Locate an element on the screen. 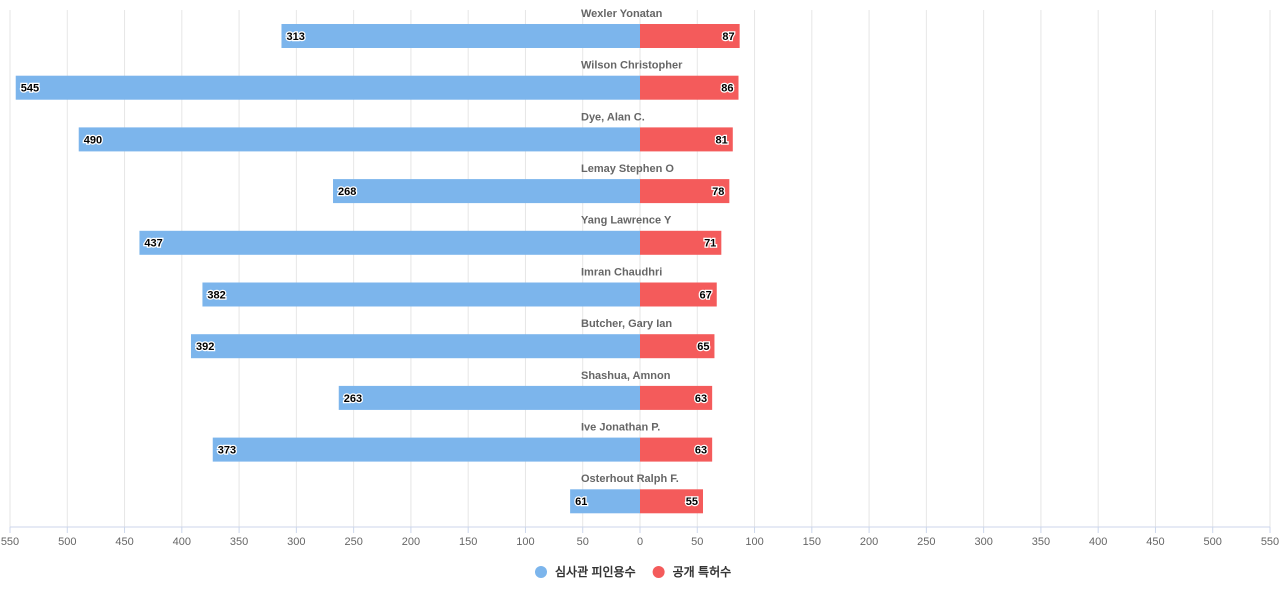 Image resolution: width=1280 pixels, height=600 pixels. data-label: 373 is located at coordinates (227, 451).